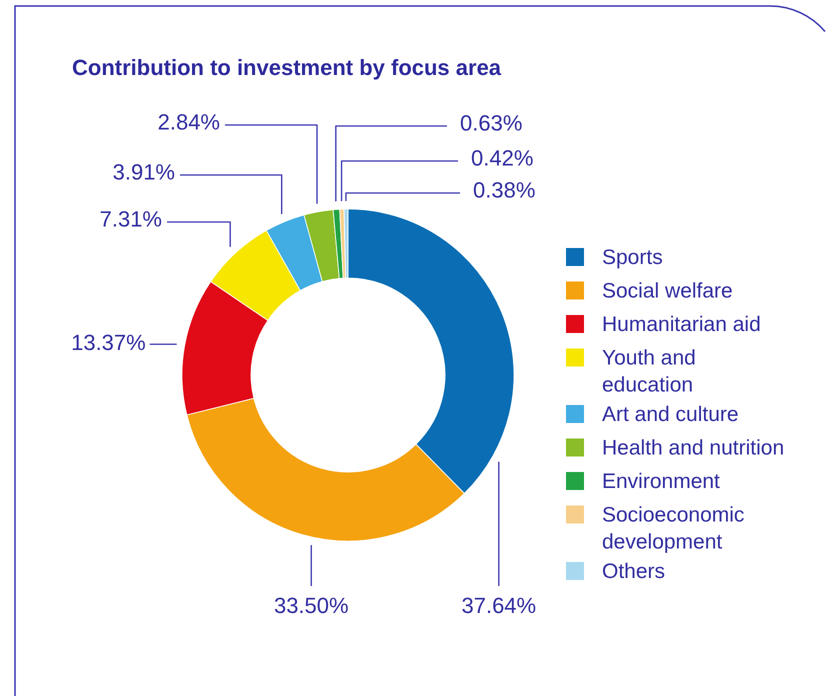 The width and height of the screenshot is (826, 696). What do you see at coordinates (504, 190) in the screenshot?
I see `data-label: 0.38%` at bounding box center [504, 190].